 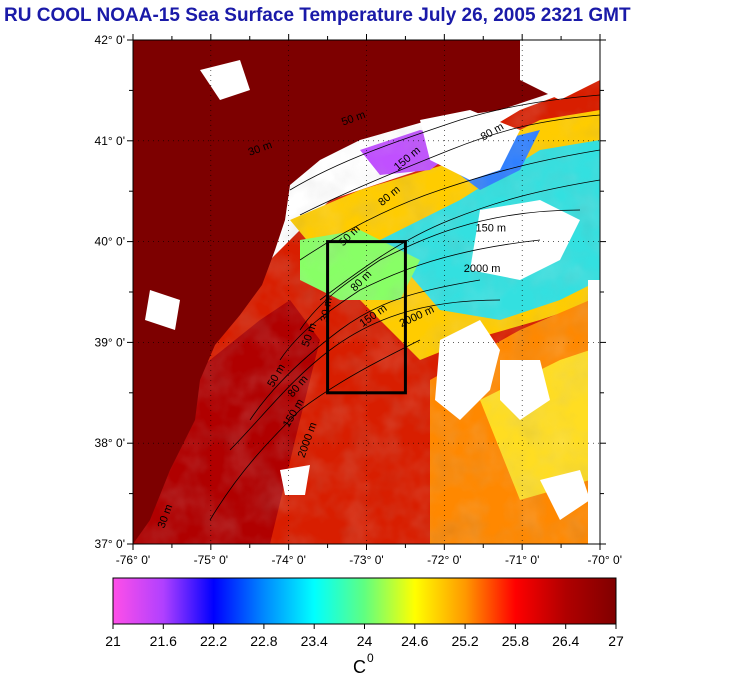 What do you see at coordinates (359, 667) in the screenshot?
I see `colorbar-unit: C` at bounding box center [359, 667].